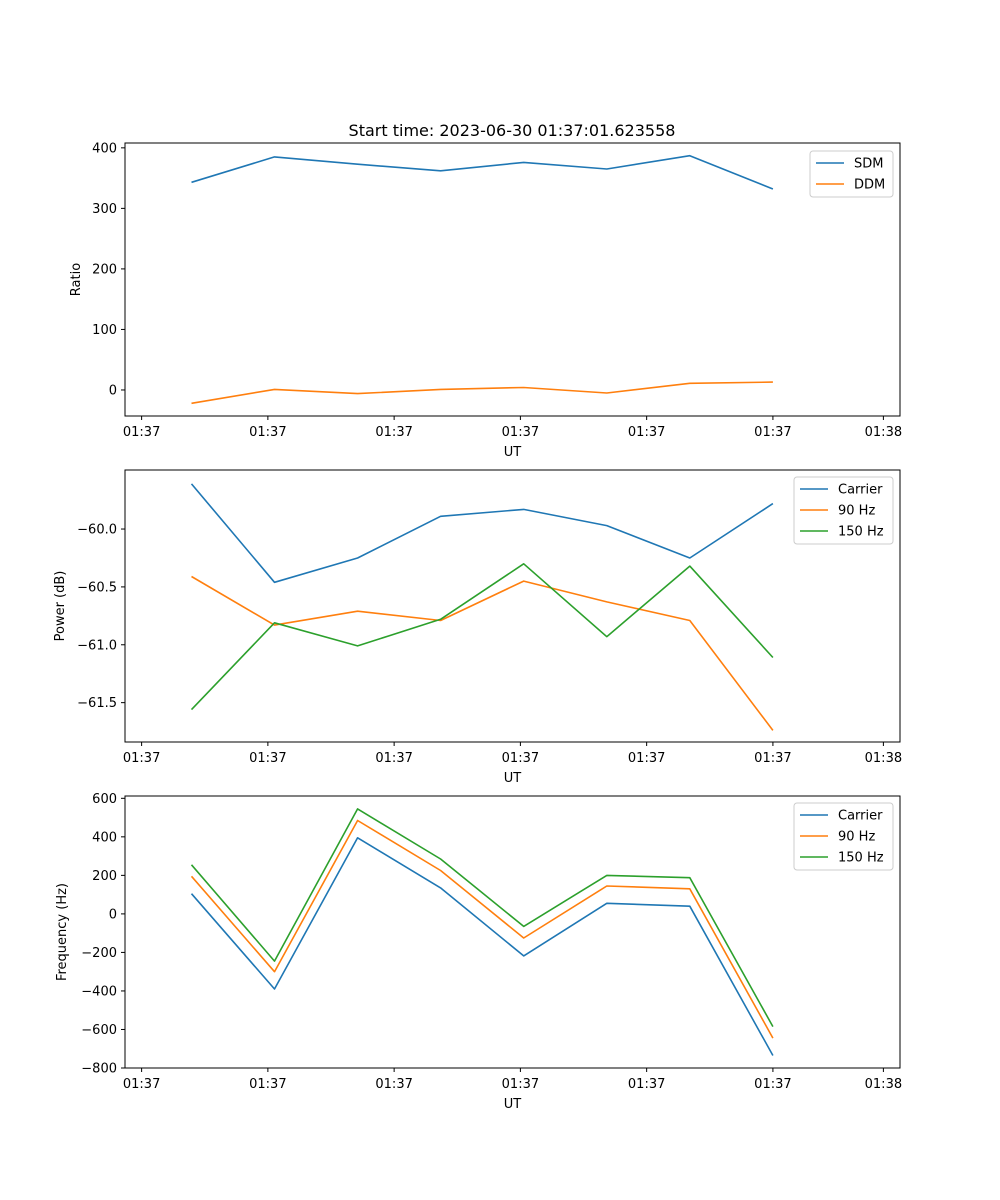  What do you see at coordinates (99, 1030) in the screenshot?
I see `y-tick-label: −600` at bounding box center [99, 1030].